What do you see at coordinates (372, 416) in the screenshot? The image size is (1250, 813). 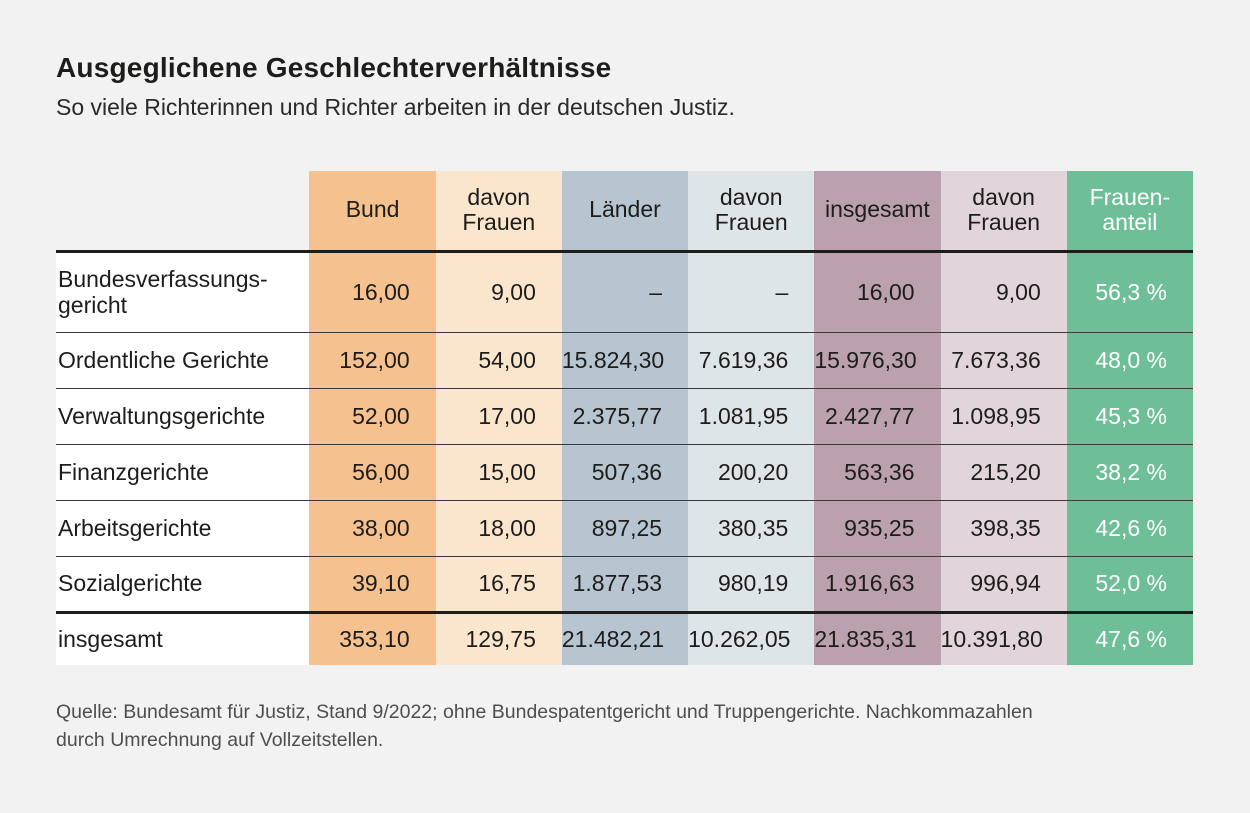 I see `cell-value: 52,00` at bounding box center [372, 416].